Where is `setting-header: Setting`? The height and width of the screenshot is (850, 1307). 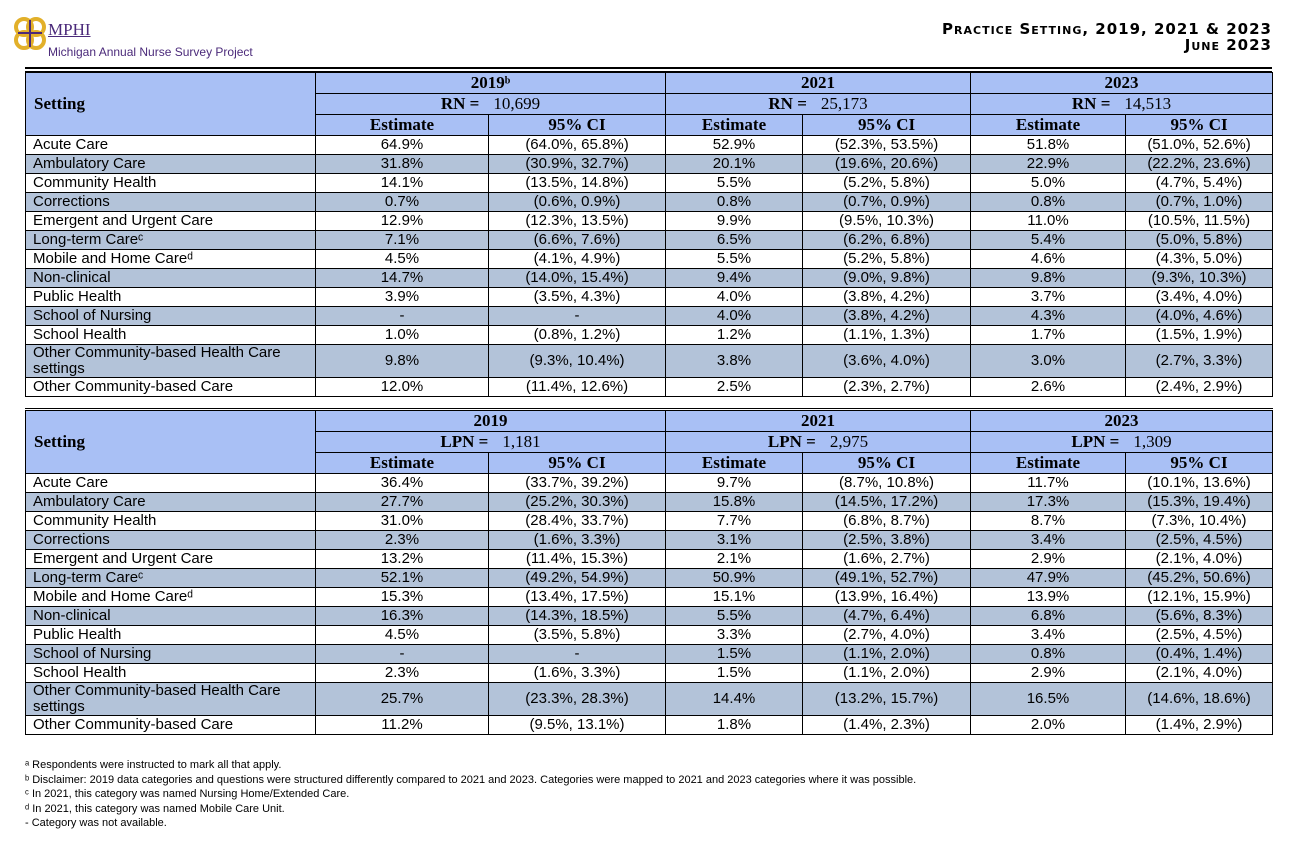 setting-header: Setting is located at coordinates (170, 441).